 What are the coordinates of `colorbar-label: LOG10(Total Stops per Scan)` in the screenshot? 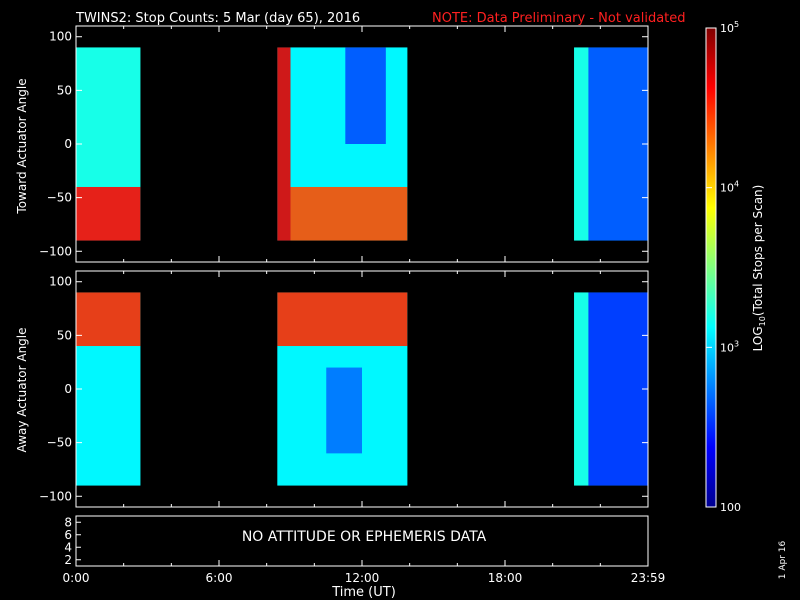 It's located at (759, 268).